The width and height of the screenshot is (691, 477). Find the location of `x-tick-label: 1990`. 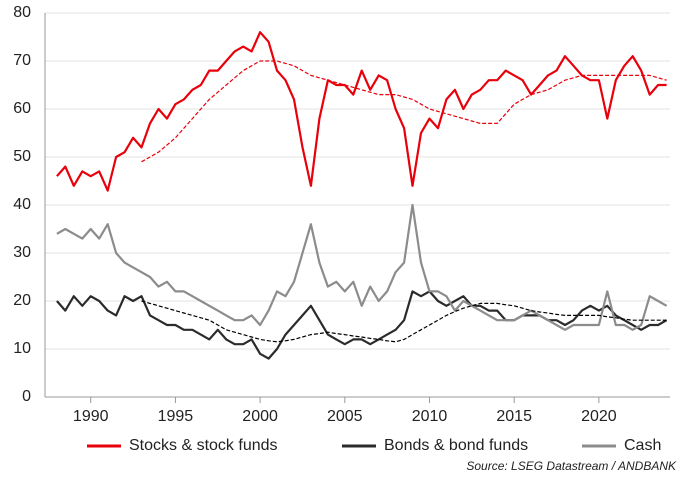

x-tick-label: 1990 is located at coordinates (91, 416).